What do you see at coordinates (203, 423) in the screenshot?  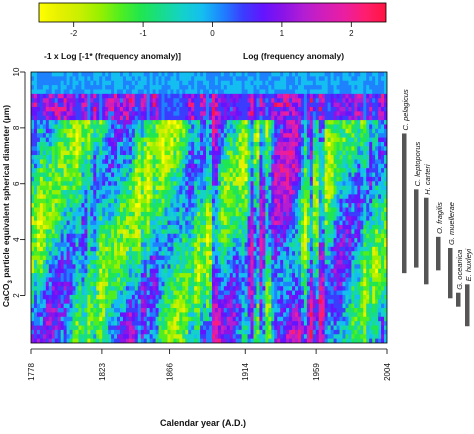 I see `x-axis-label: Calendar year (A.D.)` at bounding box center [203, 423].